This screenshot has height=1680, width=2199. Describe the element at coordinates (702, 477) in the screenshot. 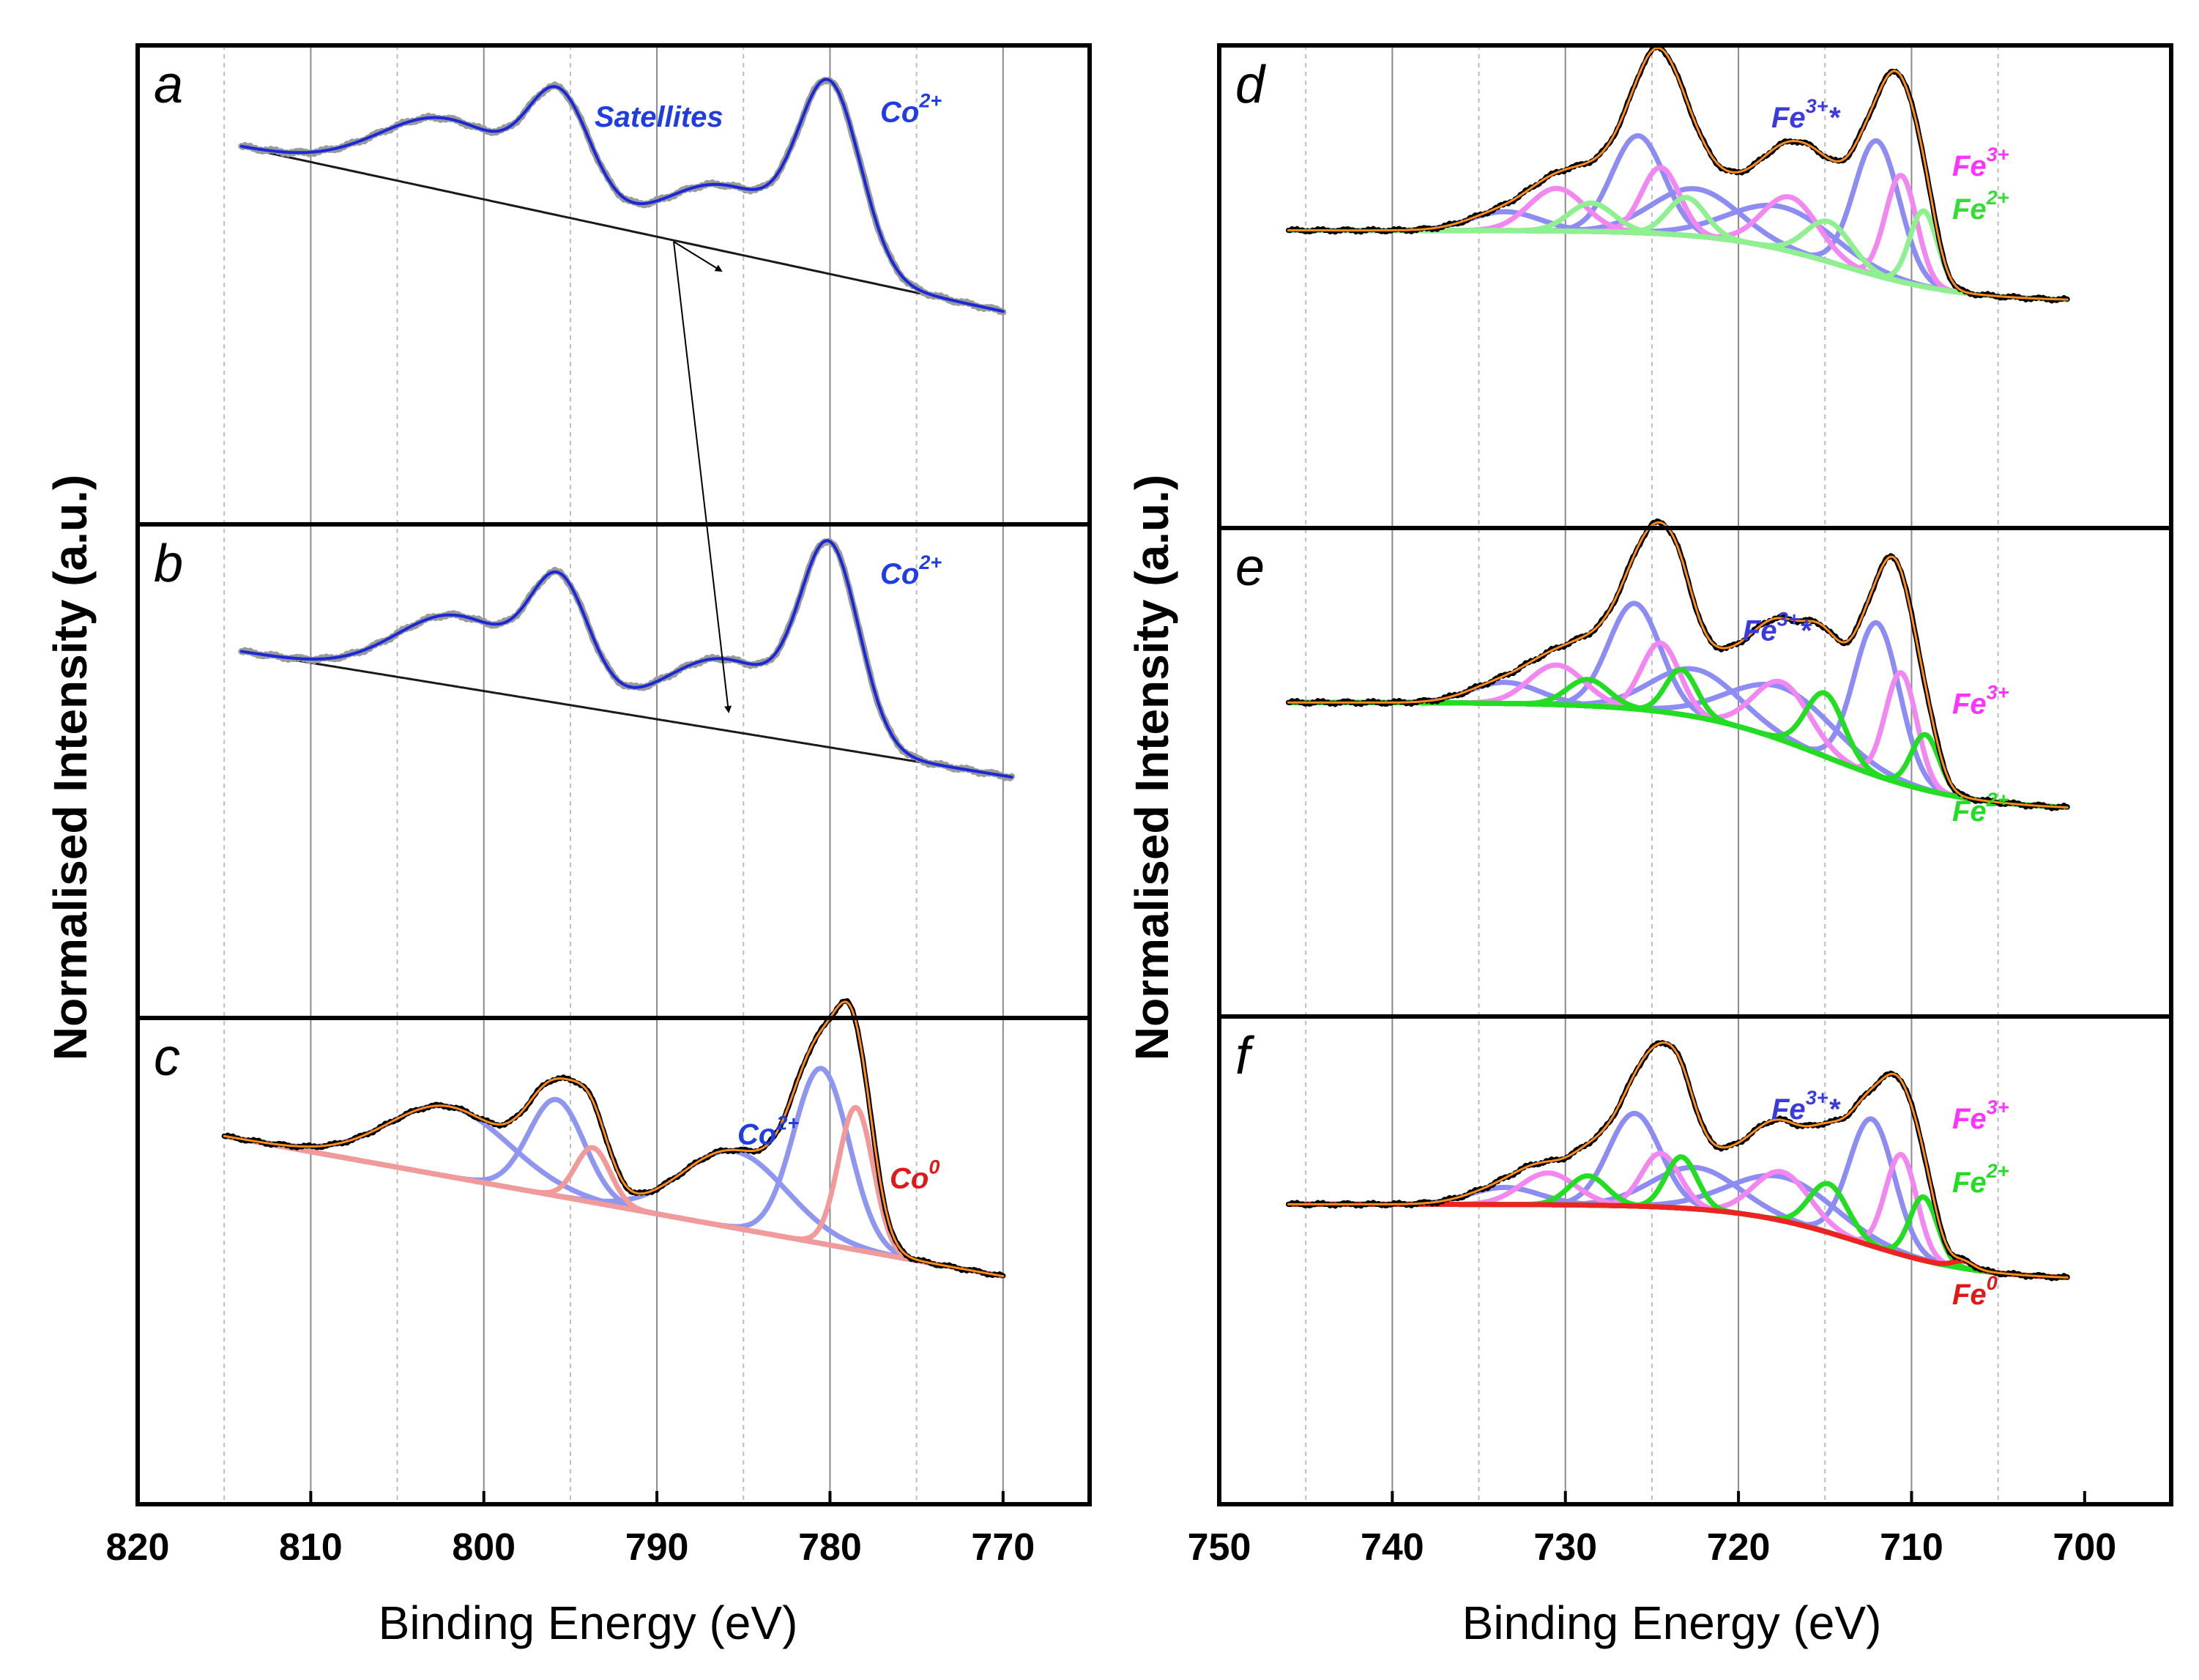

I see `satellite-arrow-b` at that location.